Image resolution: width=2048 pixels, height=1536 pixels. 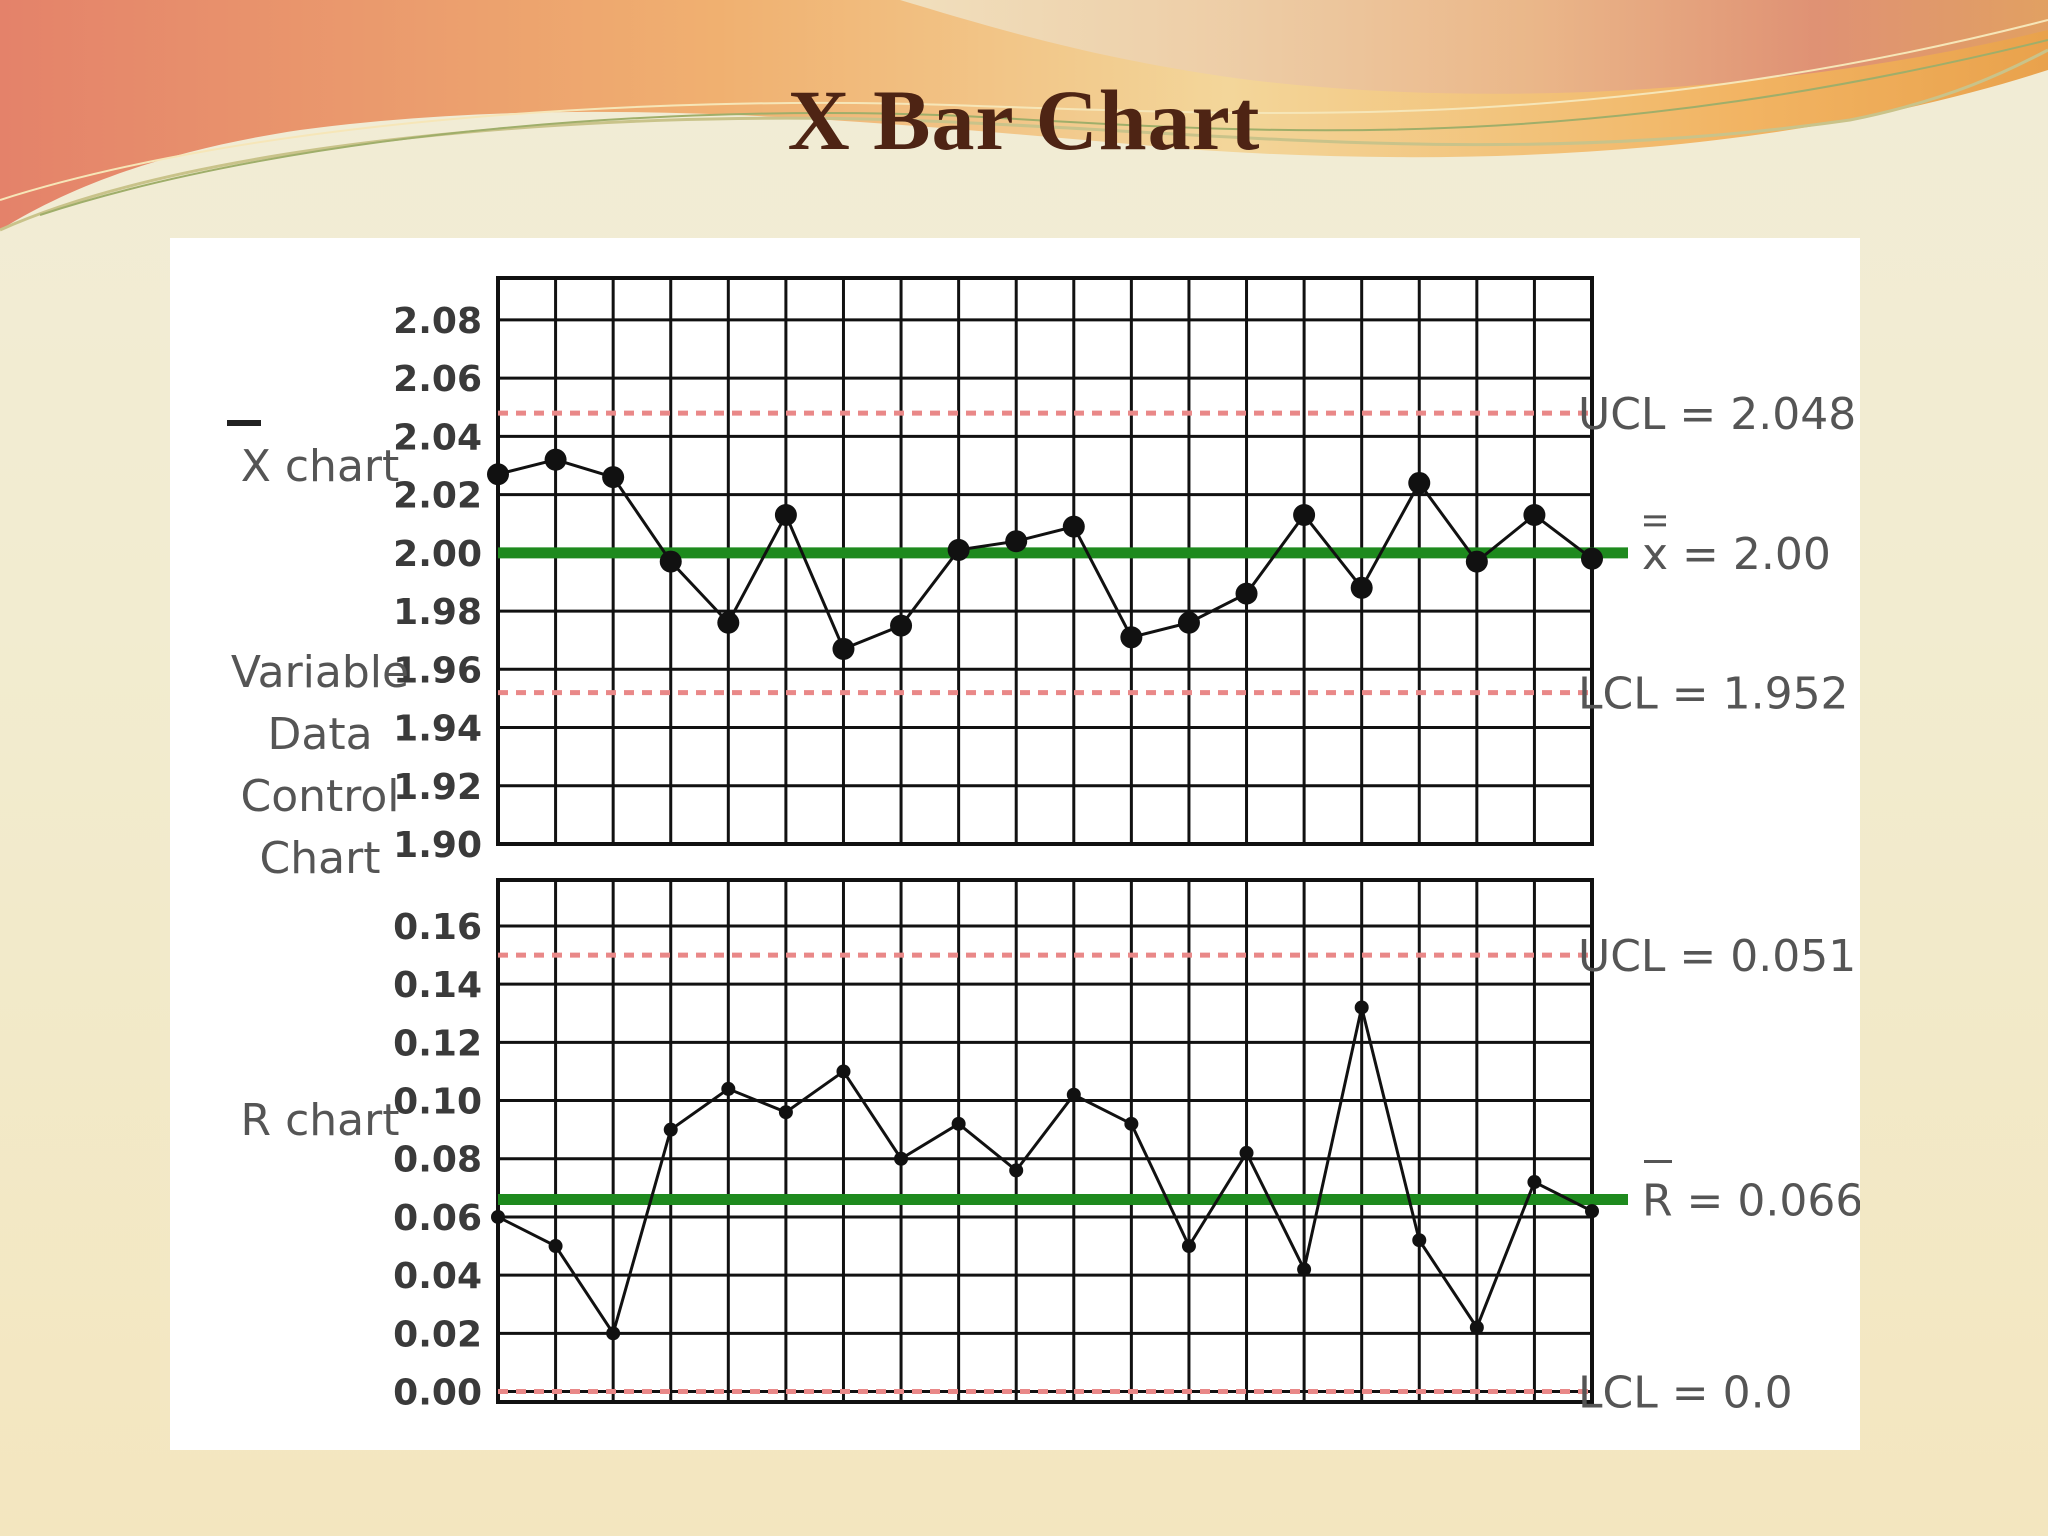 I want to click on r-chart-ytick-label: 0.00, so click(x=437, y=1393).